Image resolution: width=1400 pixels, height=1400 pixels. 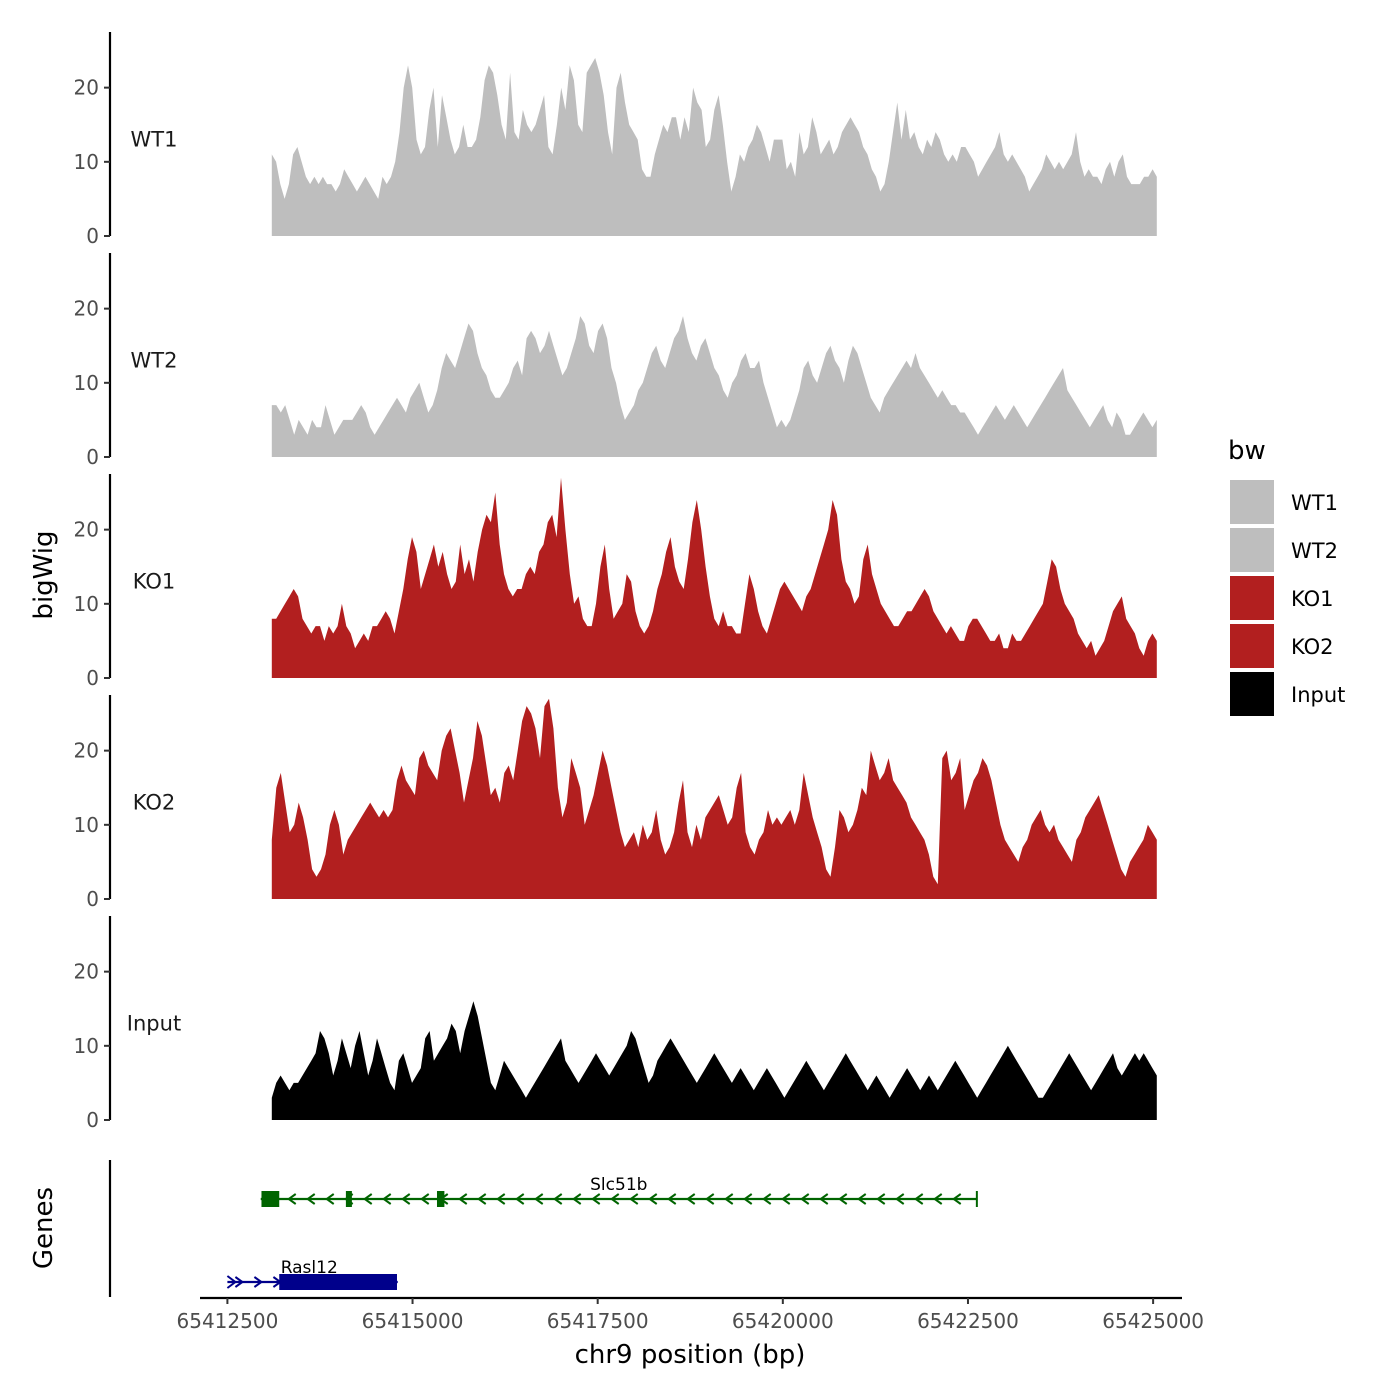 I want to click on track-label-input: Input, so click(x=154, y=1024).